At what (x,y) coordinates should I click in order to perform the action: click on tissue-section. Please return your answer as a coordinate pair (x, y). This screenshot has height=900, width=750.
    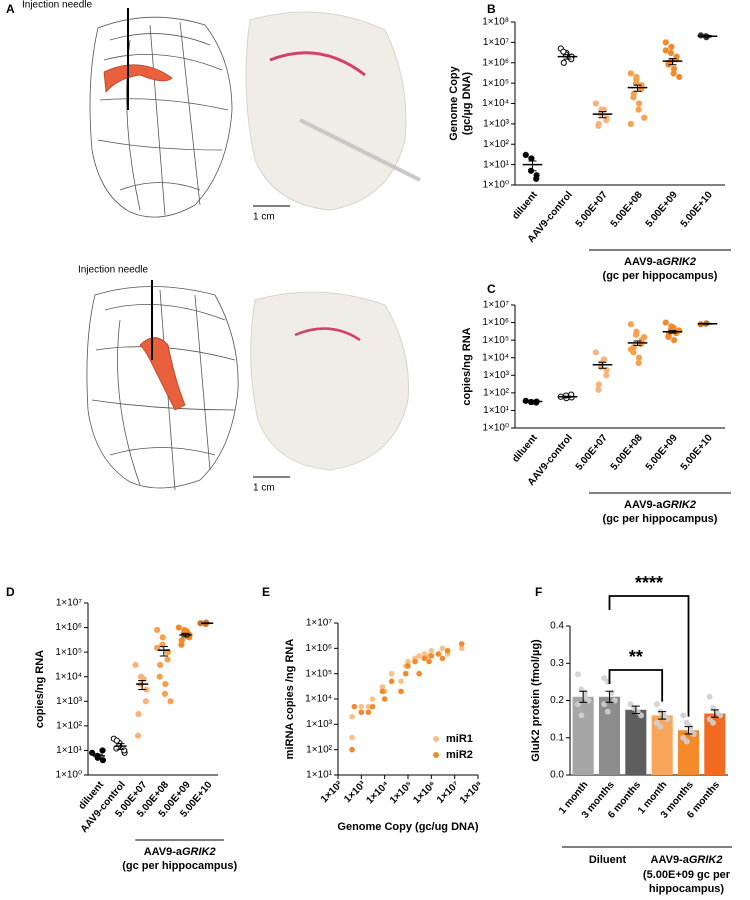
    Looking at the image, I should click on (326, 111).